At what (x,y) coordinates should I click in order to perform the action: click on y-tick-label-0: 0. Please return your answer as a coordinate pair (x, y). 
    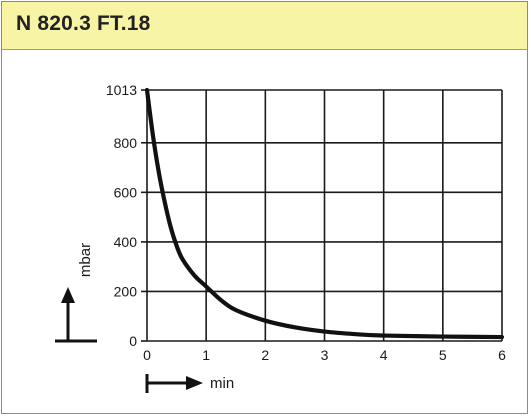
    Looking at the image, I should click on (133, 341).